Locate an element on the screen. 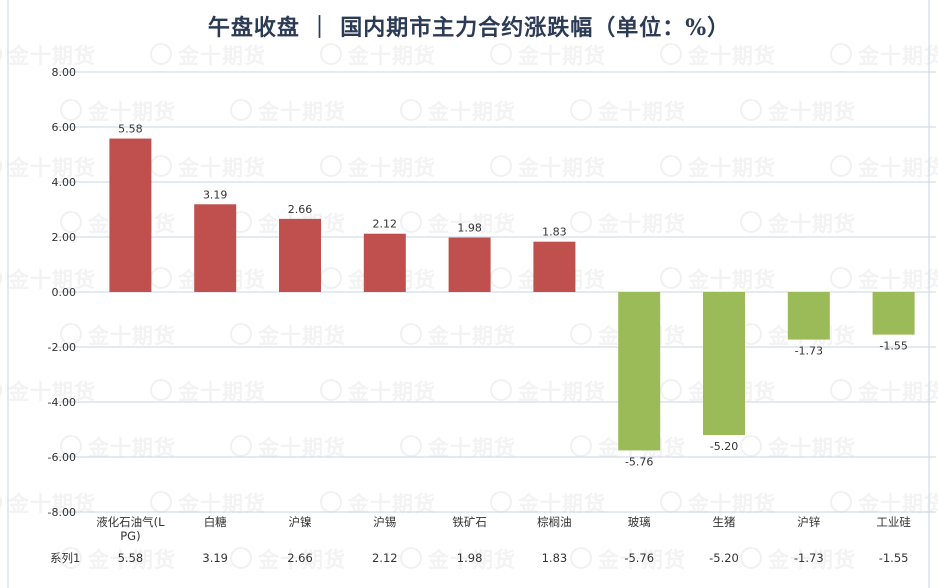  data-table-value: -1.73 is located at coordinates (809, 558).